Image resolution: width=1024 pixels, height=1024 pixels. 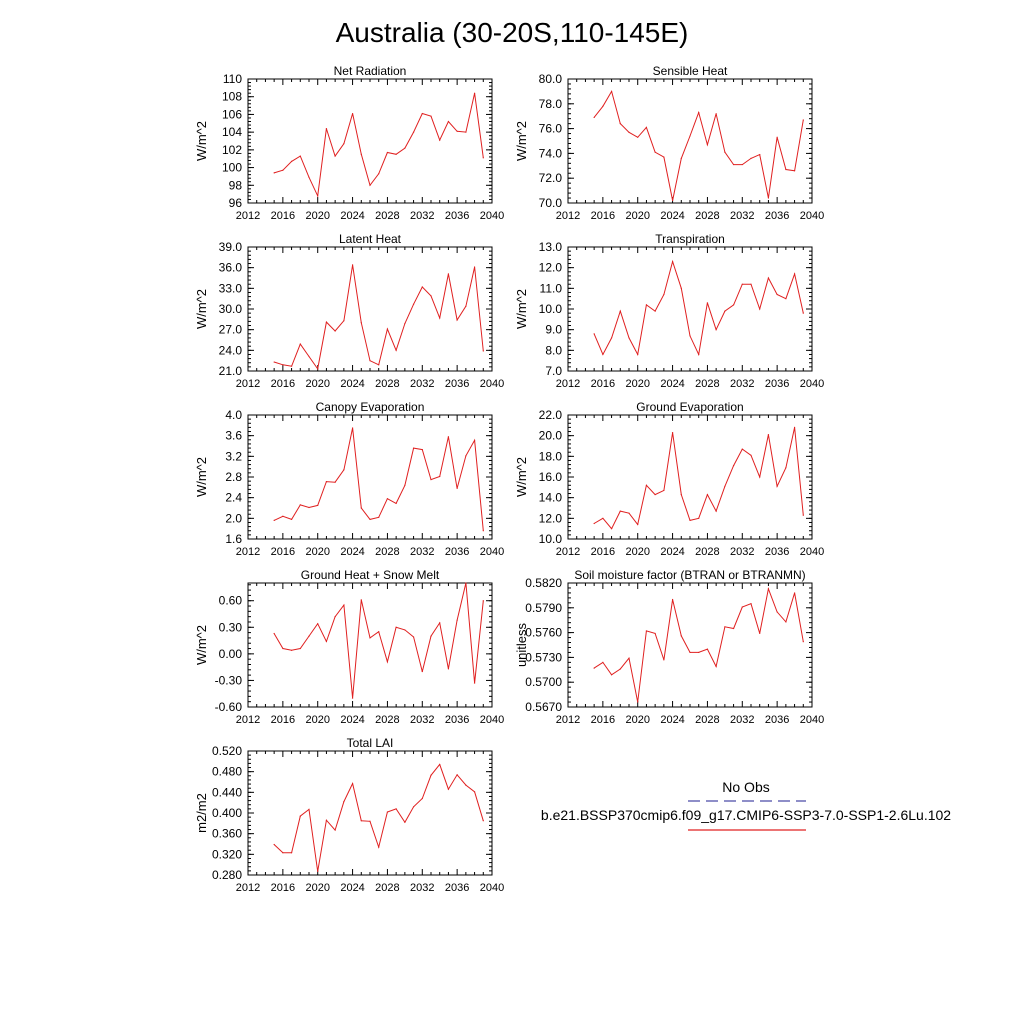 What do you see at coordinates (233, 518) in the screenshot?
I see `y-tick-label: 2.0` at bounding box center [233, 518].